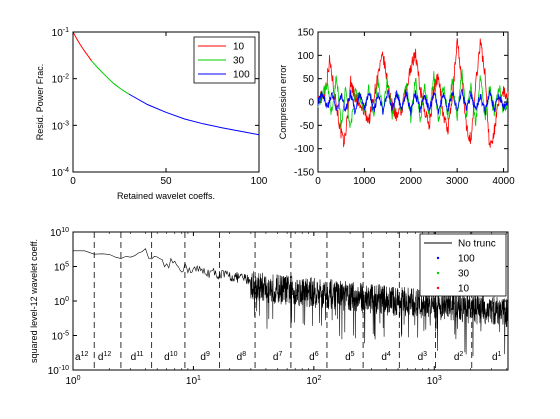 The image size is (560, 419). What do you see at coordinates (314, 357) in the screenshot?
I see `band-label-d6: d6` at bounding box center [314, 357].